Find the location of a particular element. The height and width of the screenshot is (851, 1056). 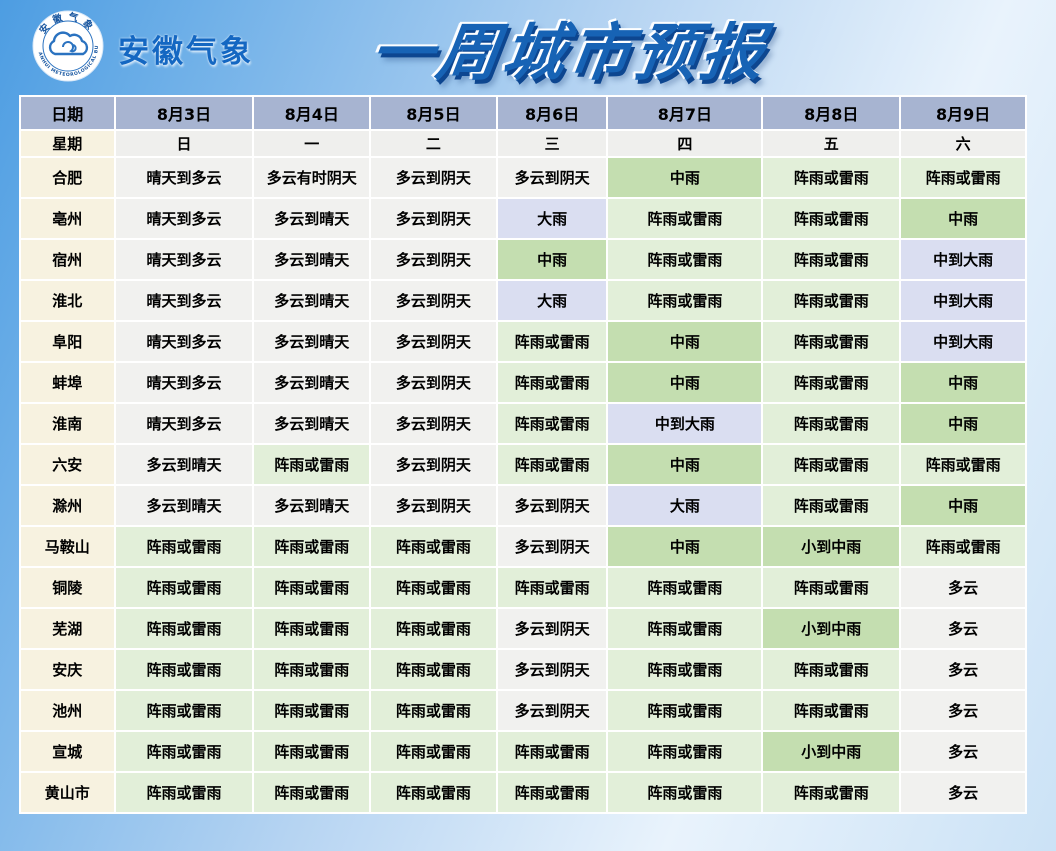

table-row: 黄山市 阵雨或雷雨 阵雨或雷雨 阵雨或雷雨 阵雨或雷雨 阵雨或雷雨 阵雨或雷雨 多云 is located at coordinates (523, 792).